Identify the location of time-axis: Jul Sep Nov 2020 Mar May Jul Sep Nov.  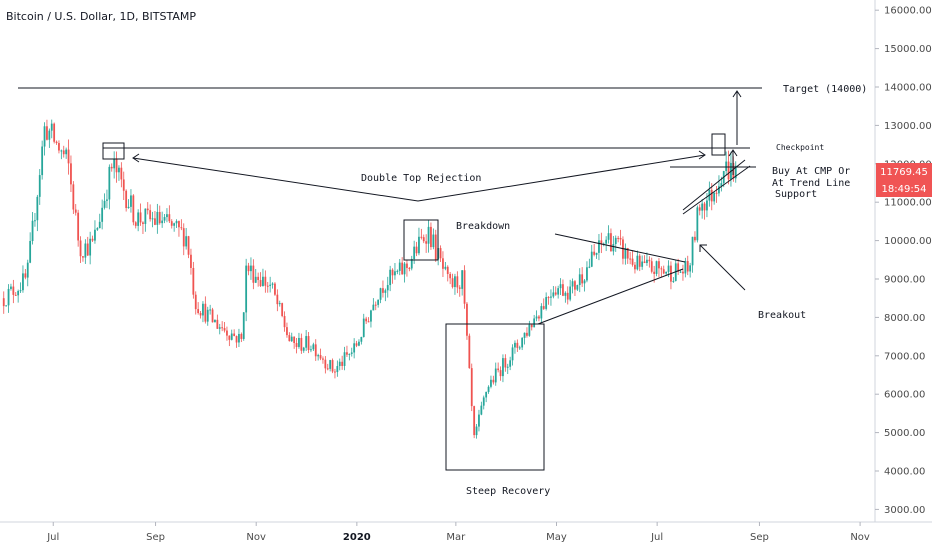
(458, 532).